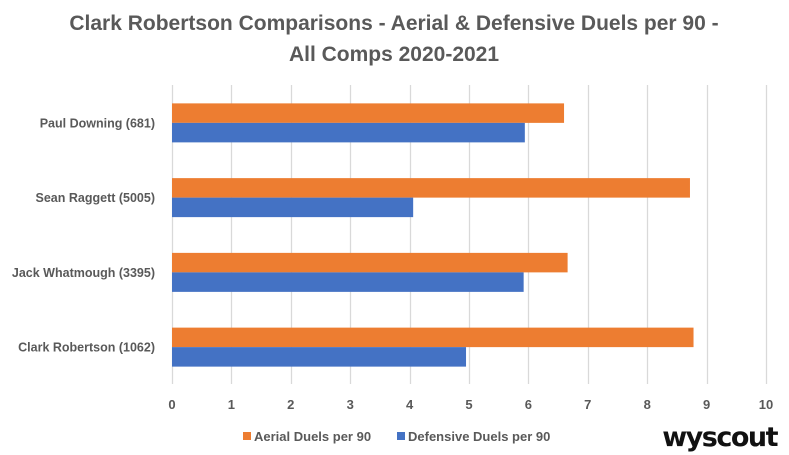 The width and height of the screenshot is (789, 455). What do you see at coordinates (479, 436) in the screenshot?
I see `legend-label: Defensive Duels per 90` at bounding box center [479, 436].